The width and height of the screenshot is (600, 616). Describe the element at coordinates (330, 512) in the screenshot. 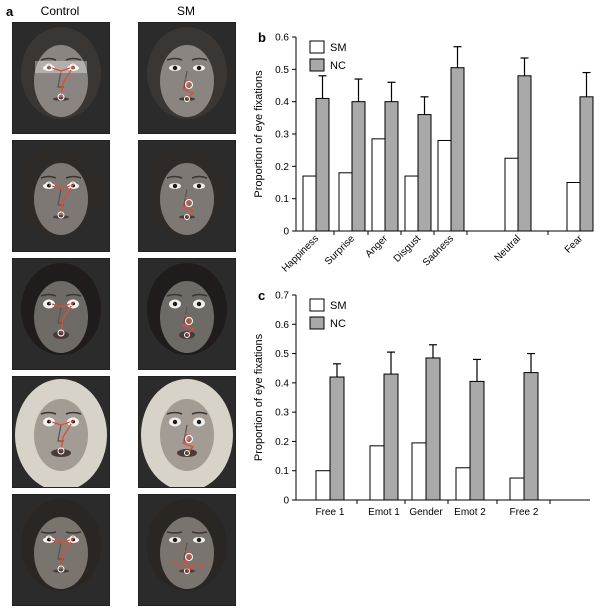

I see `x-tick-label: Free 1` at that location.